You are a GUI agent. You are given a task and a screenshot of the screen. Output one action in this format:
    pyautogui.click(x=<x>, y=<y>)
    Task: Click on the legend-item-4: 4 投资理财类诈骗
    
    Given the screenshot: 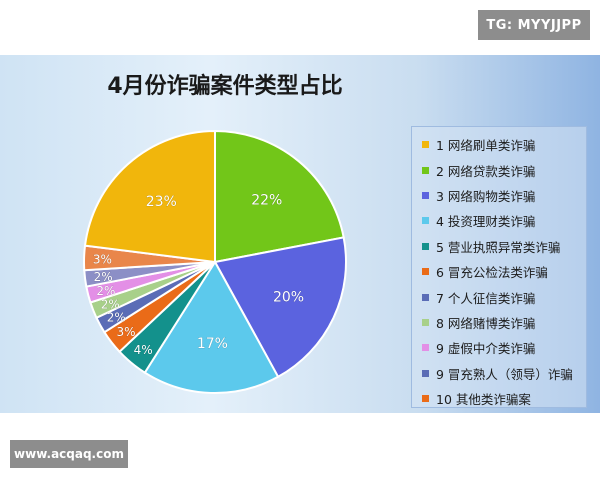 What is the action you would take?
    pyautogui.click(x=504, y=220)
    